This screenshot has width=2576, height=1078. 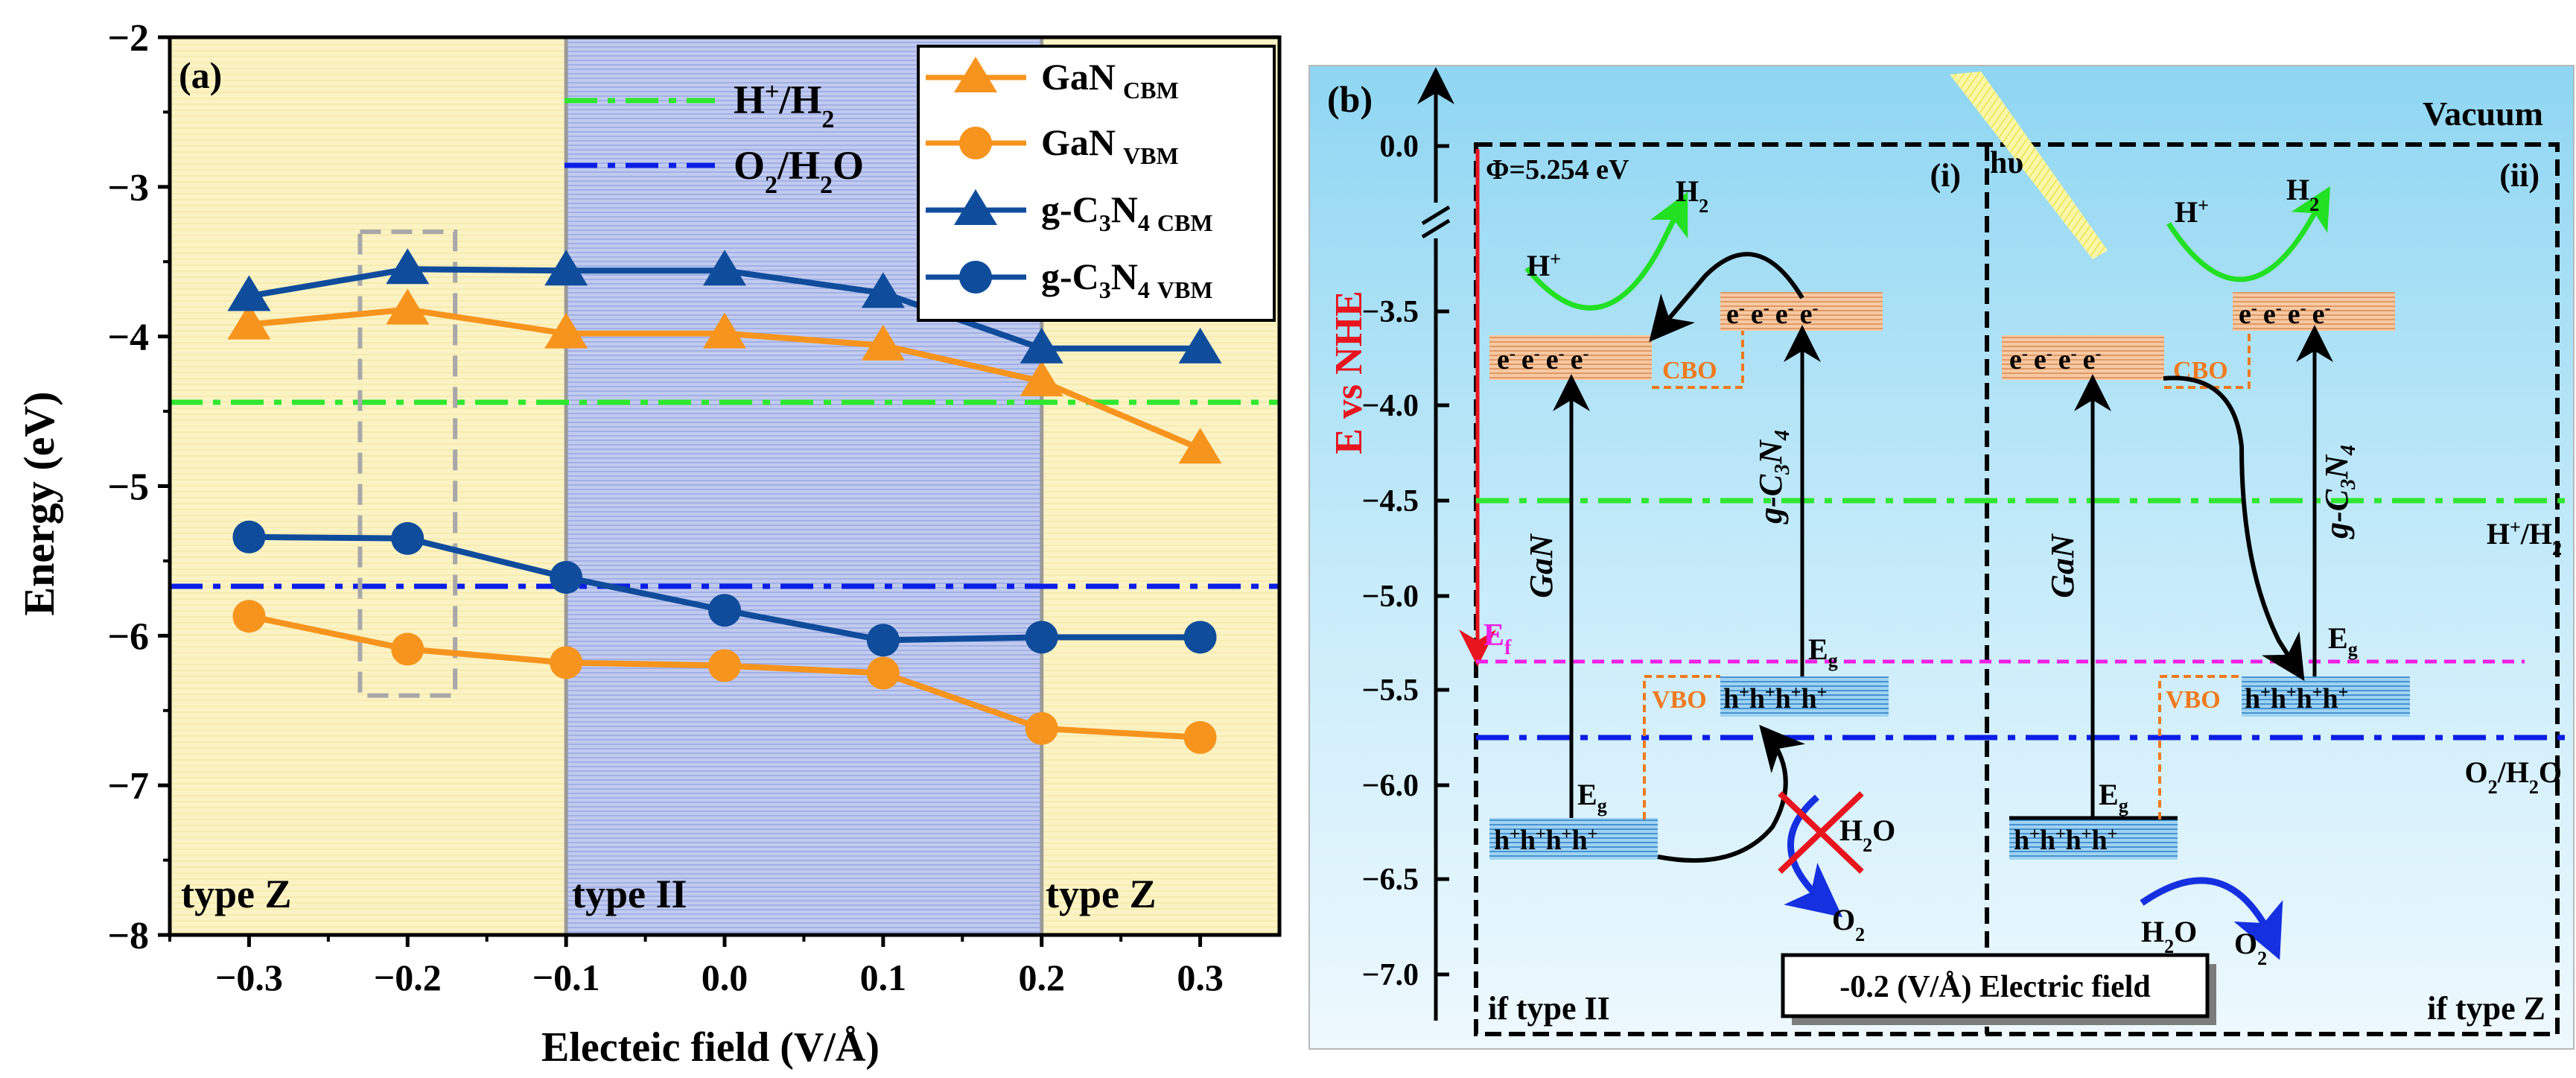 I want to click on i-gc3n4-vb-holes: h+h+h+h+, so click(x=1775, y=698).